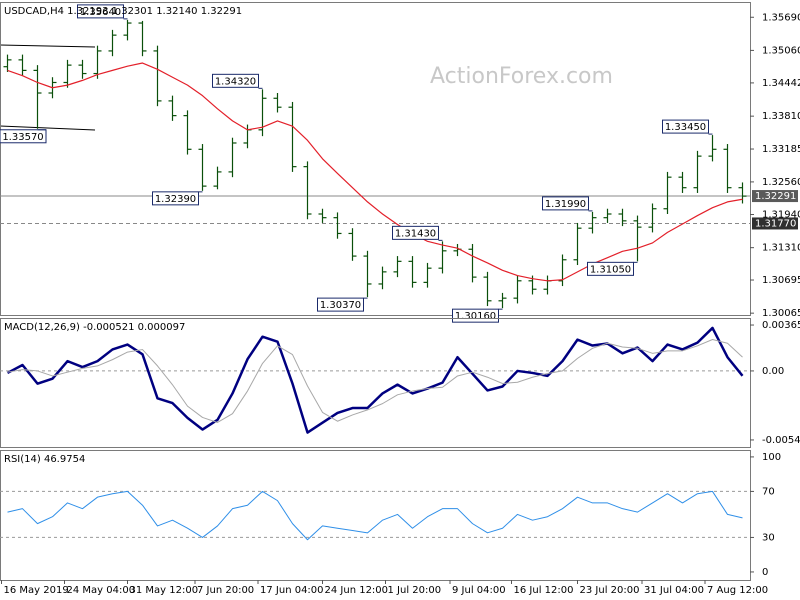  I want to click on x-tick-label: 9 Jul 04:00, so click(479, 590).